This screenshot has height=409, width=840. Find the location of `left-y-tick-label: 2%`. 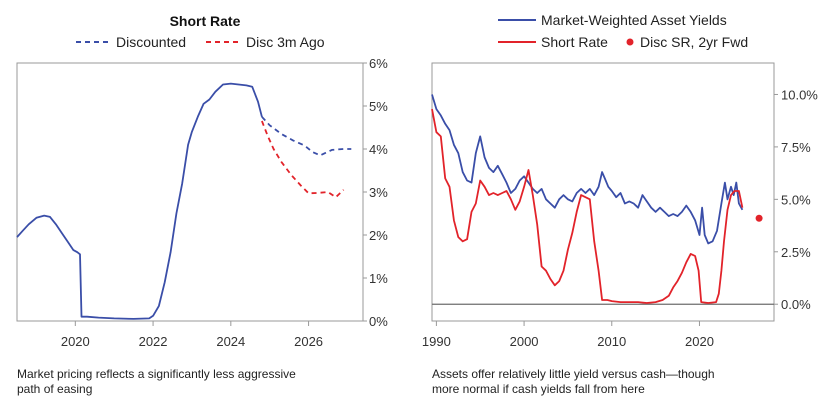

left-y-tick-label: 2% is located at coordinates (378, 235).